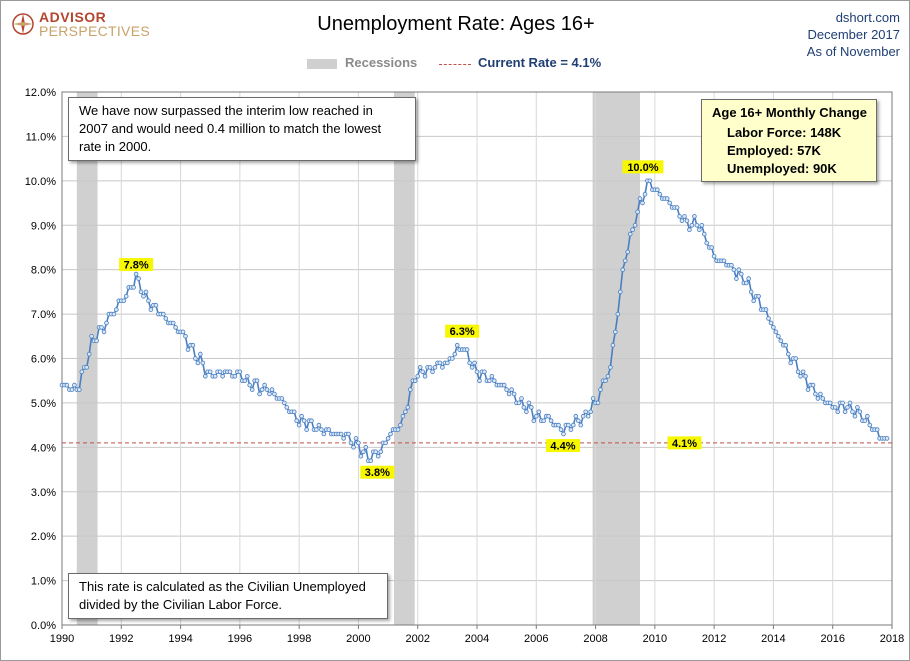 The width and height of the screenshot is (910, 661). What do you see at coordinates (774, 150) in the screenshot?
I see `employed-change: Employed: 57K` at bounding box center [774, 150].